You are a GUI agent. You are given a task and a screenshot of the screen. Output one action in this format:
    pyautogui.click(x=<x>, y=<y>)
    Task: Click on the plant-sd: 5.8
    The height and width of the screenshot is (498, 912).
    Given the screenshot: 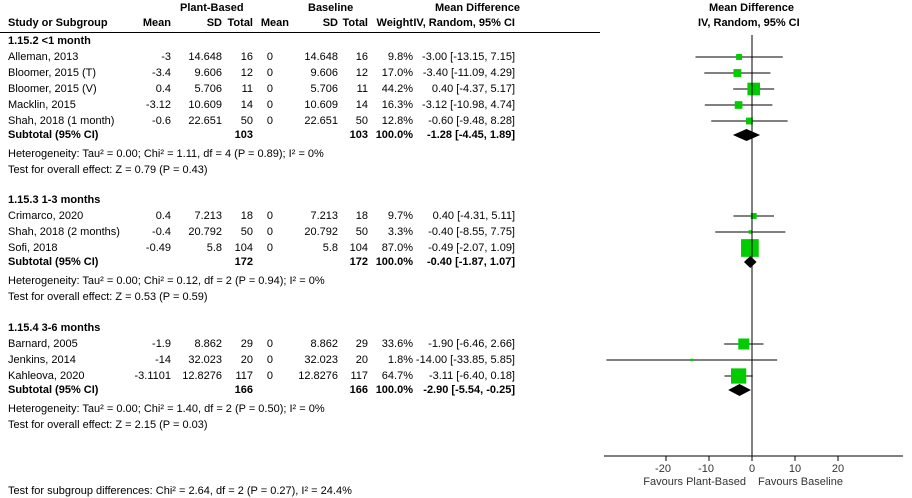 What is the action you would take?
    pyautogui.click(x=214, y=248)
    